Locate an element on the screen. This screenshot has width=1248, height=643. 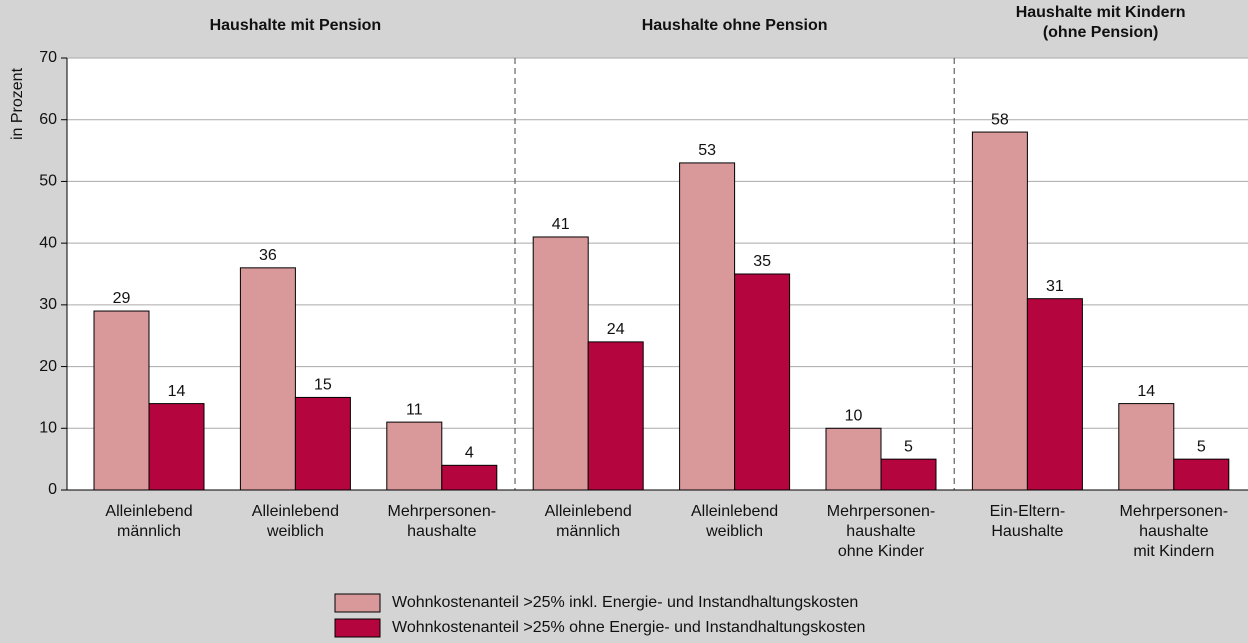
y-tick-label: 0 is located at coordinates (52, 489).